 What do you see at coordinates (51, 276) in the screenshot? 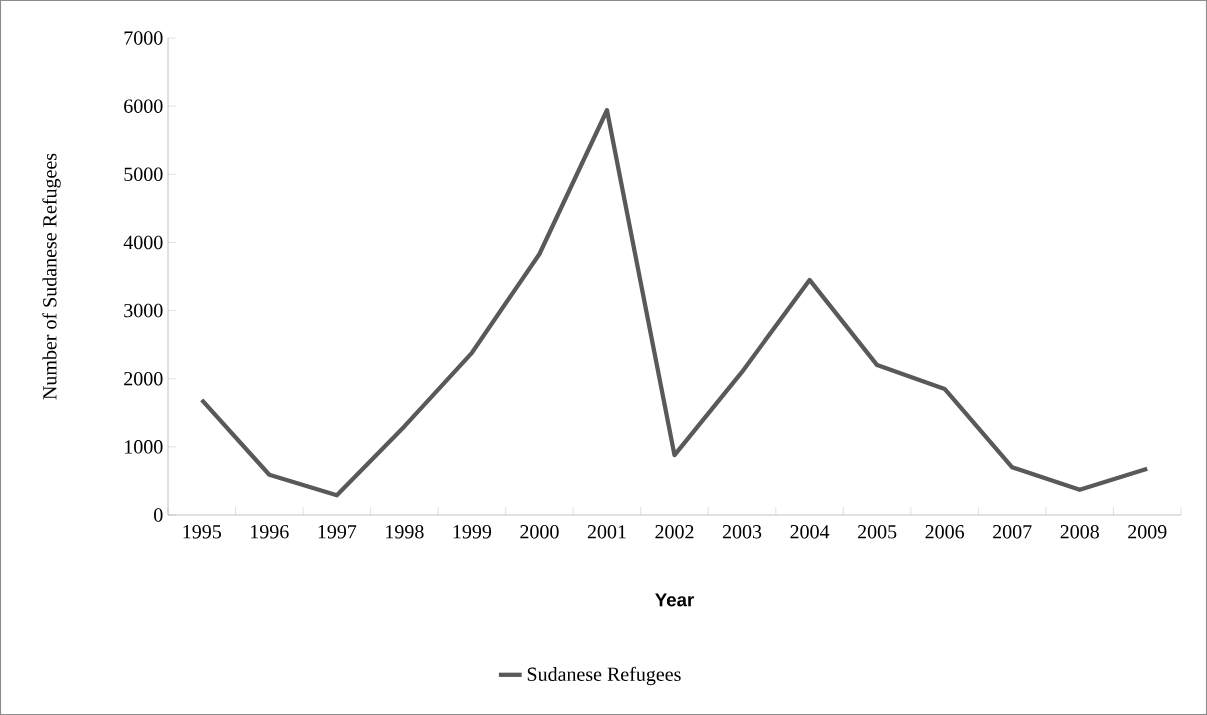
I see `y-axis-title: Number of Sudanese Refugees` at bounding box center [51, 276].